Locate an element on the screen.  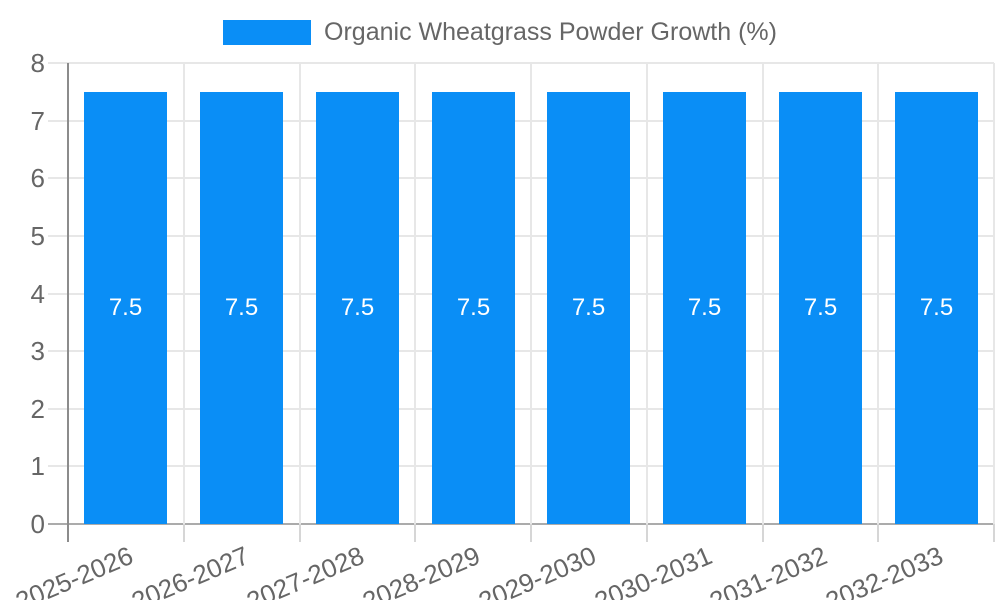
y-tick-label: 5 is located at coordinates (37, 236).